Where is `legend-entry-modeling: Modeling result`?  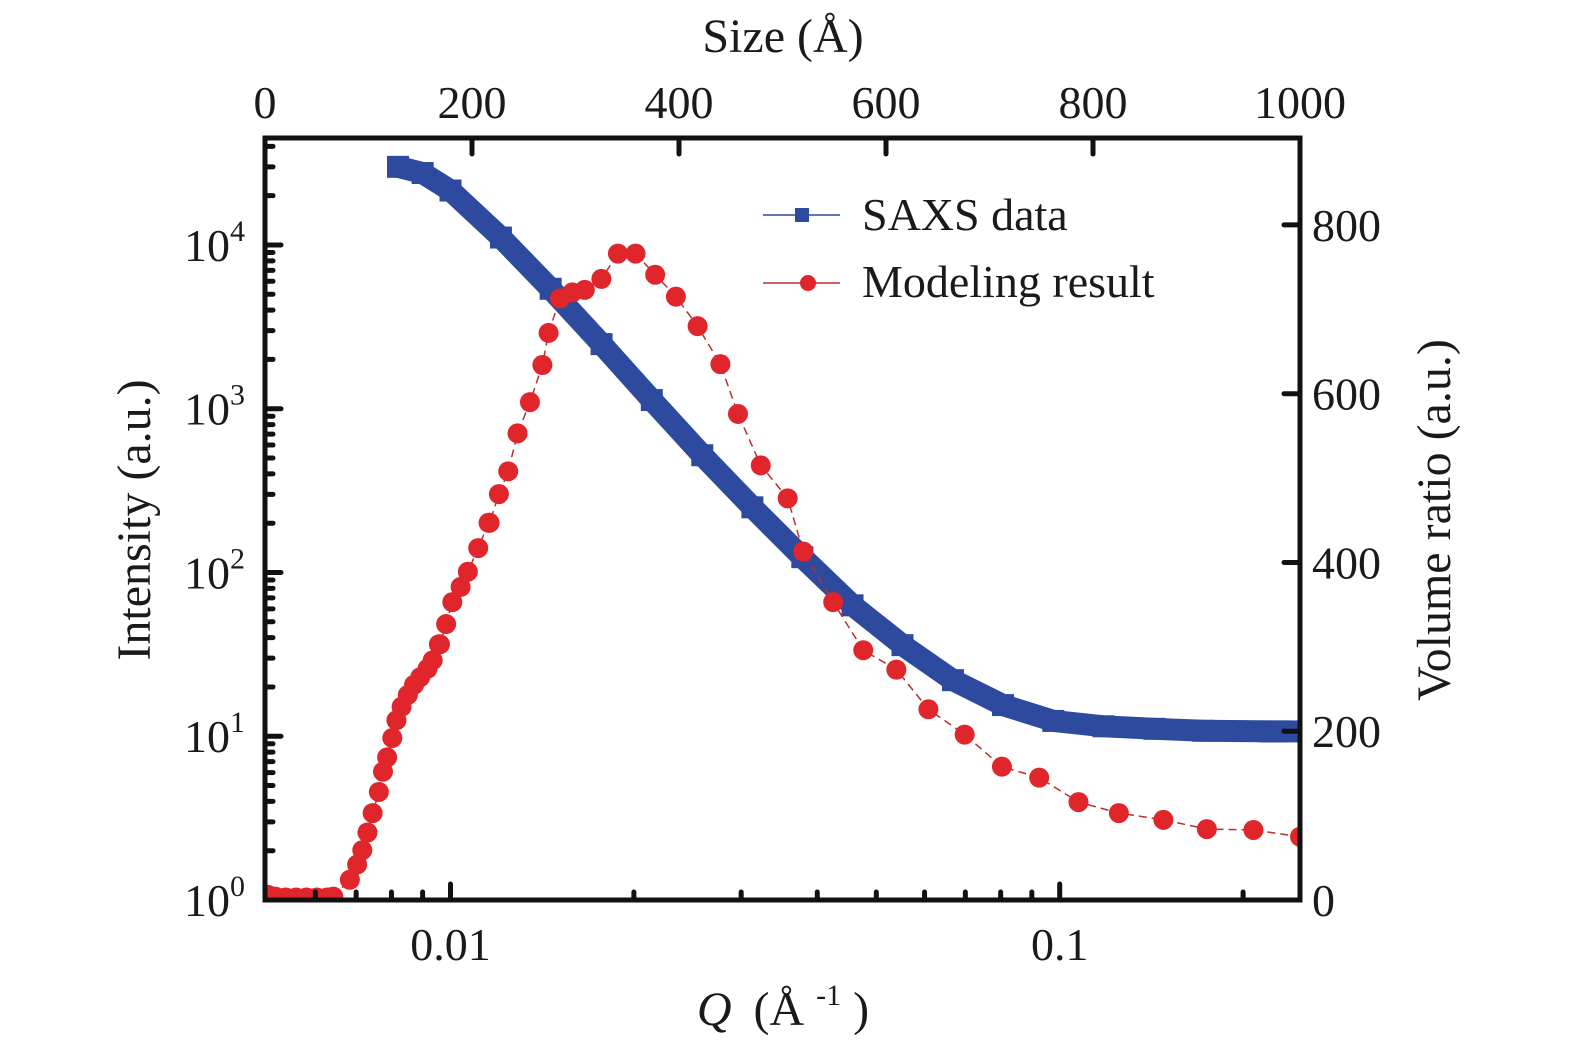
legend-entry-modeling: Modeling result is located at coordinates (959, 281).